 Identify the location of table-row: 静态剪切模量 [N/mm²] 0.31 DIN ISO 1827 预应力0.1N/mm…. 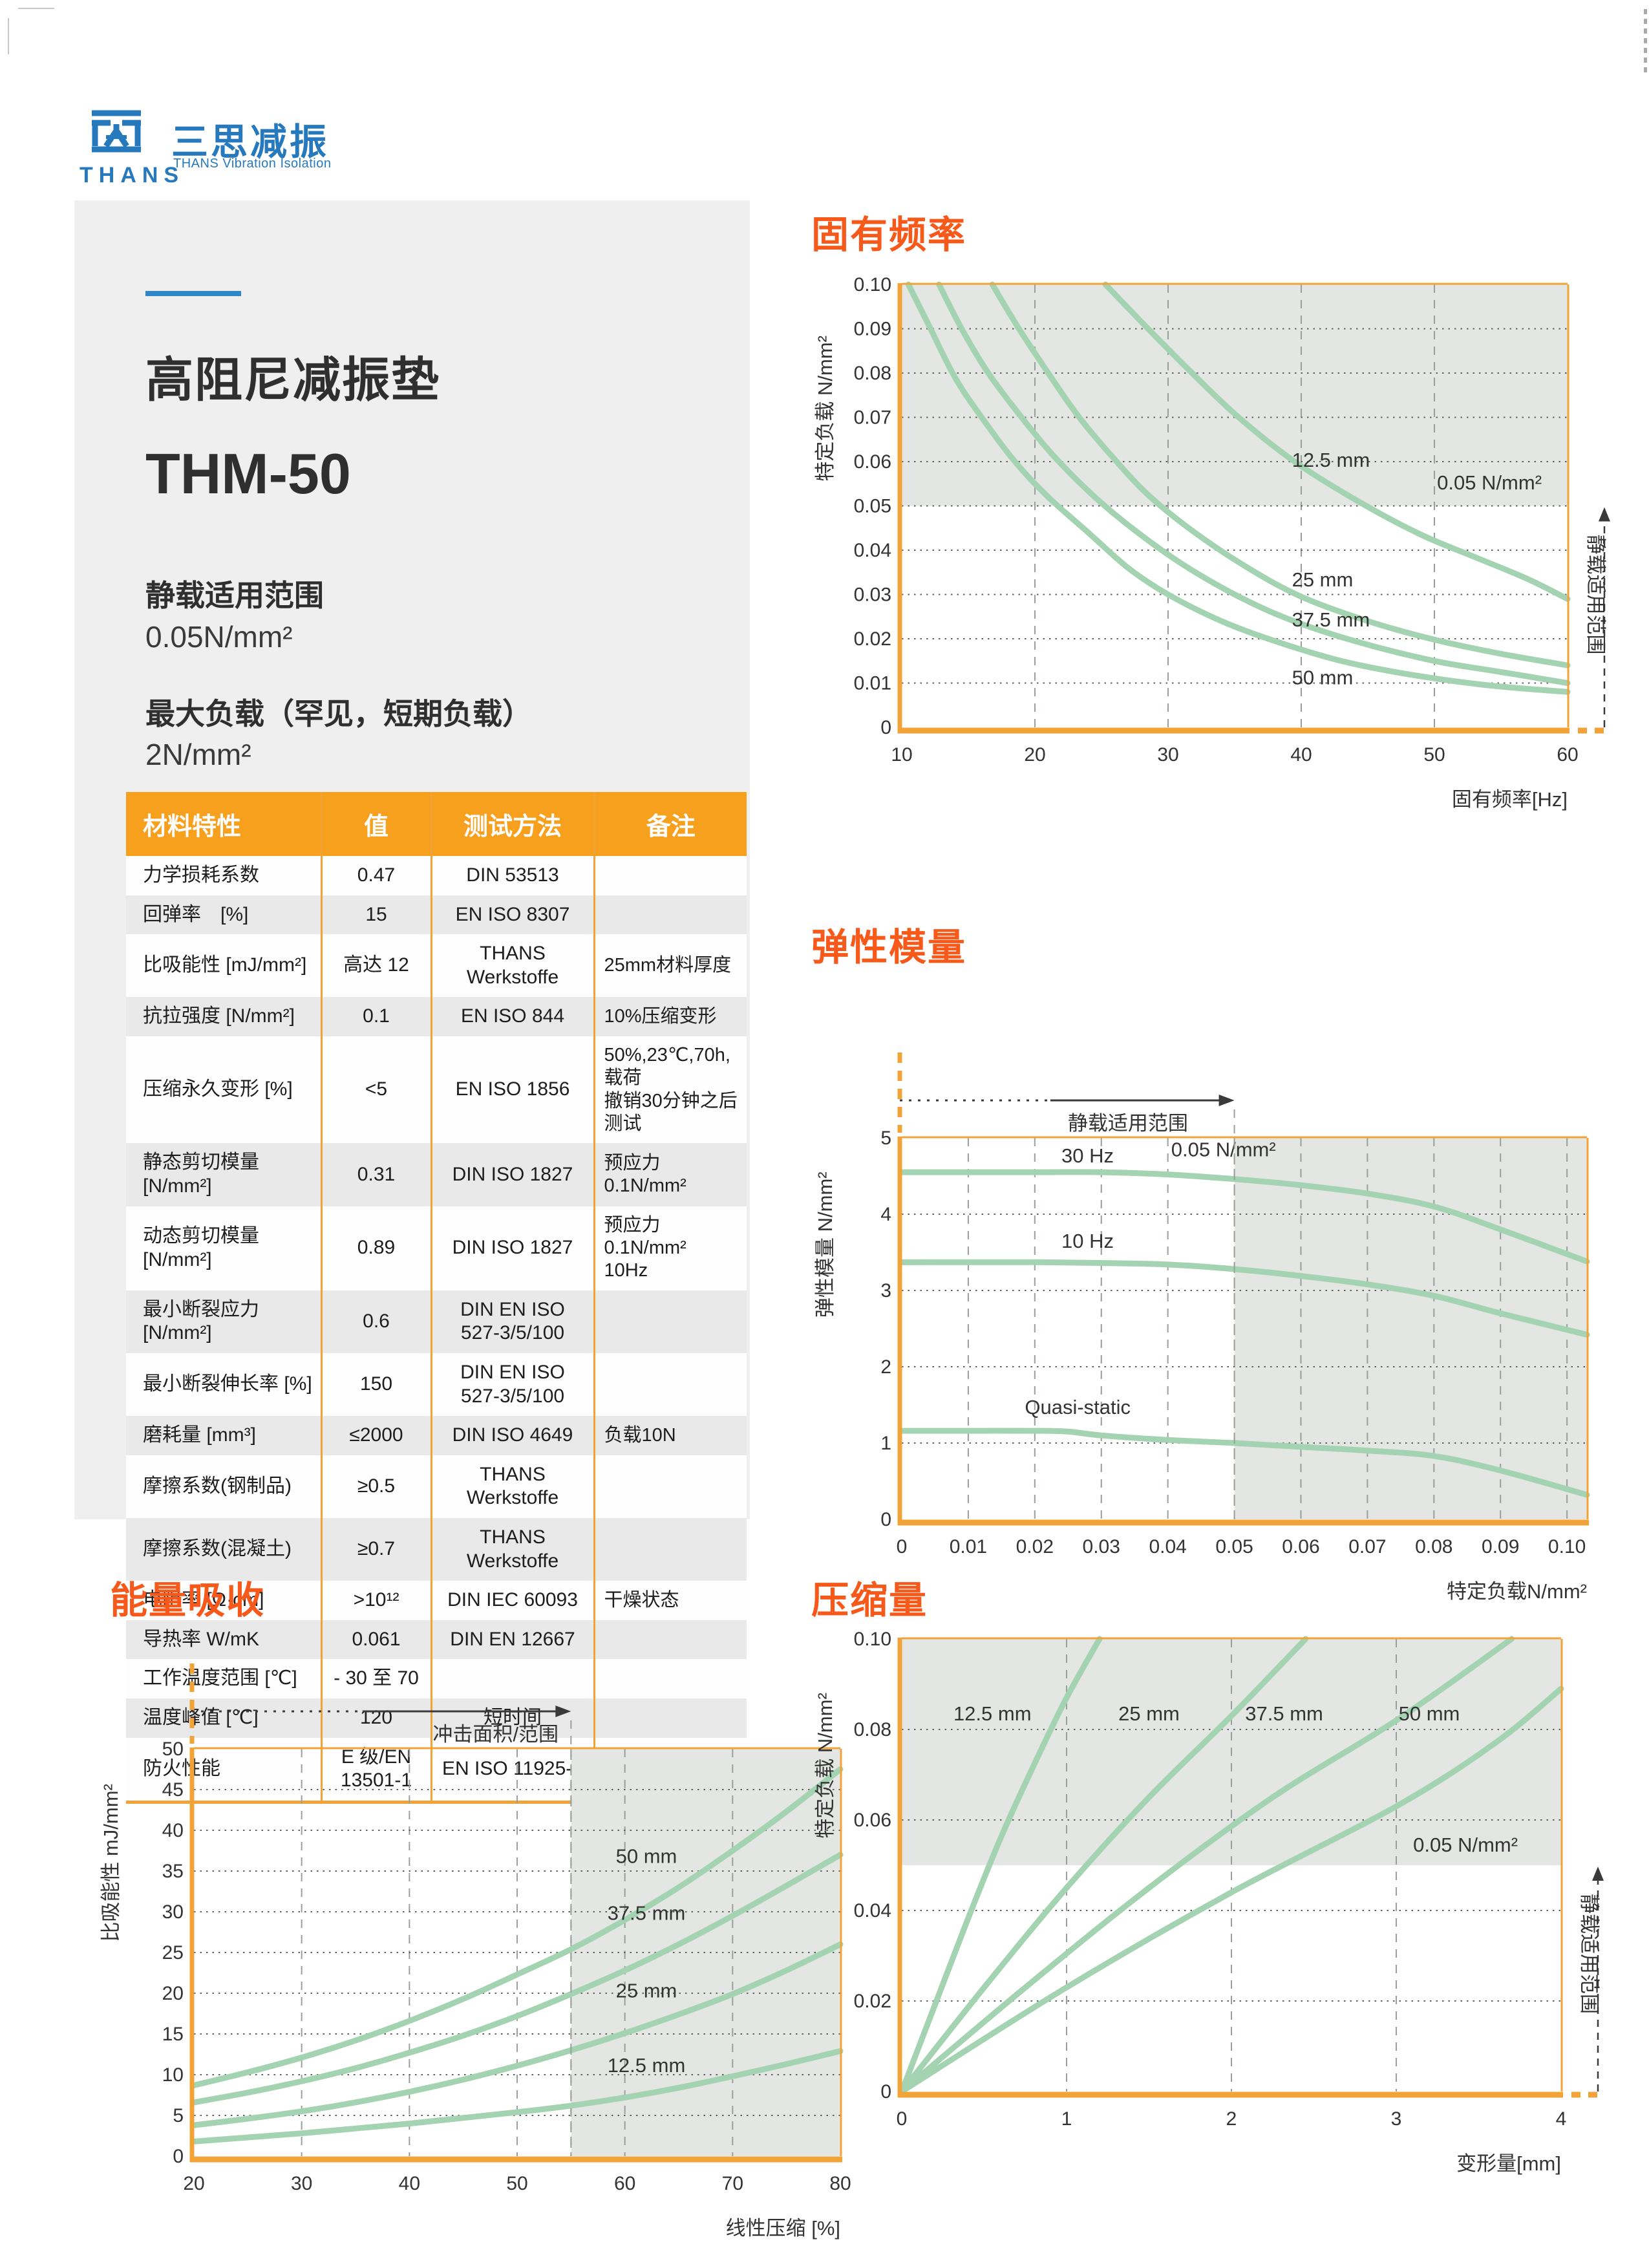
(436, 1174).